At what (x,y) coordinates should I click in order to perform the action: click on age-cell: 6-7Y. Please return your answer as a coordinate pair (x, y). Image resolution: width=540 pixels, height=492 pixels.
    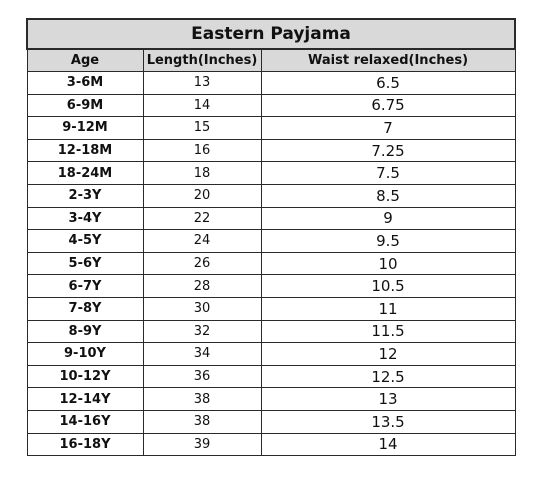
    Looking at the image, I should click on (85, 286).